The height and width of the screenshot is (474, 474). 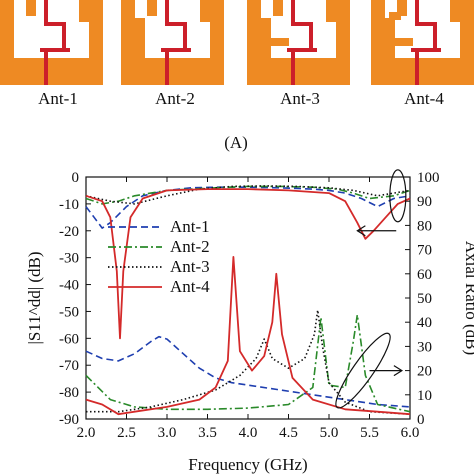 I want to click on y-tick-label-right: 0, so click(x=421, y=420).